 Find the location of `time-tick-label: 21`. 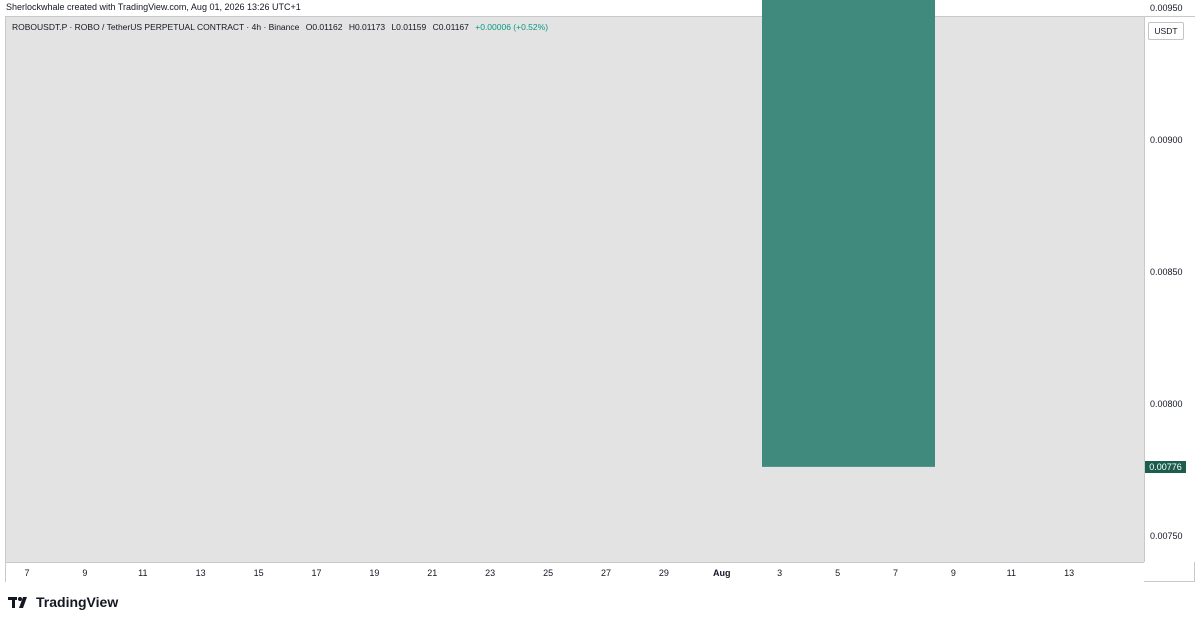

time-tick-label: 21 is located at coordinates (432, 573).